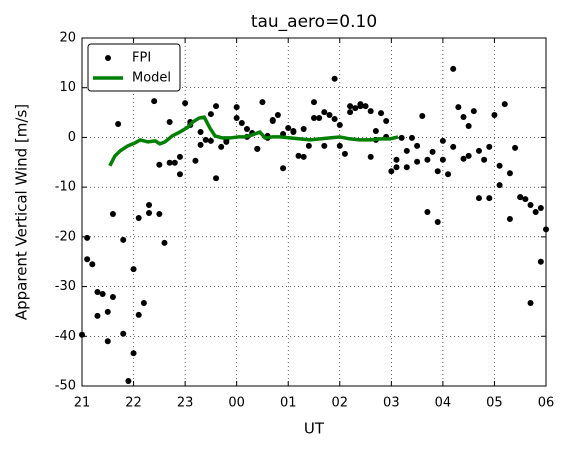  I want to click on x-tick-label: 01, so click(288, 403).